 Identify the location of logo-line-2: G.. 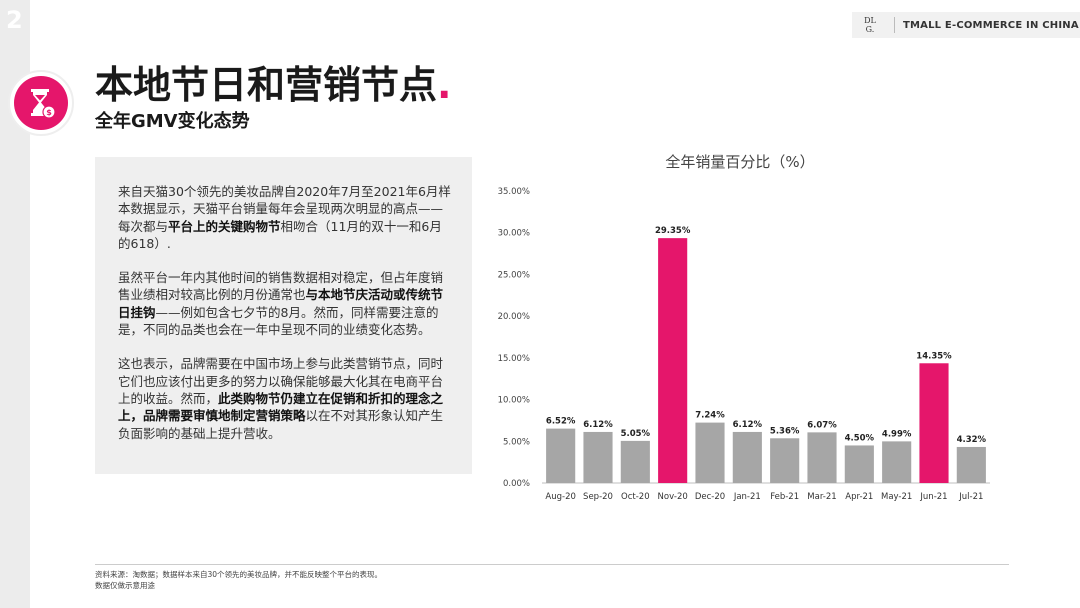
(870, 29).